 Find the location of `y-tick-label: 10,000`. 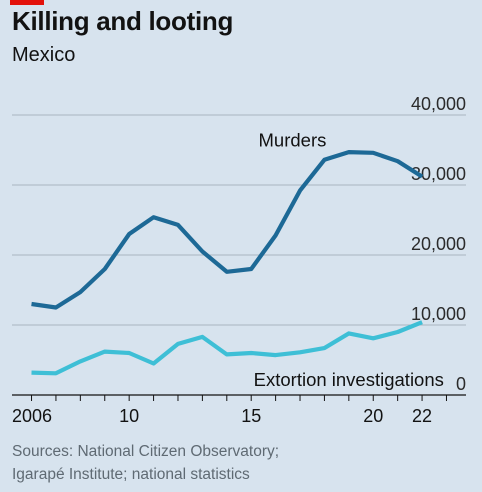

y-tick-label: 10,000 is located at coordinates (438, 314).